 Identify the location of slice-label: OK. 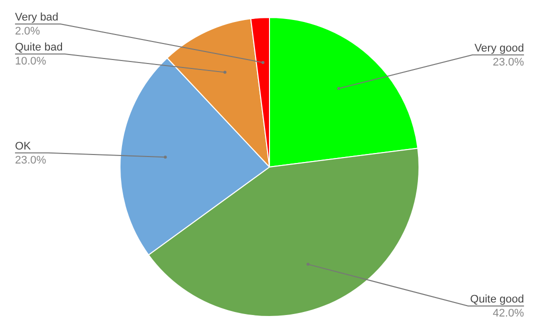
(23, 146).